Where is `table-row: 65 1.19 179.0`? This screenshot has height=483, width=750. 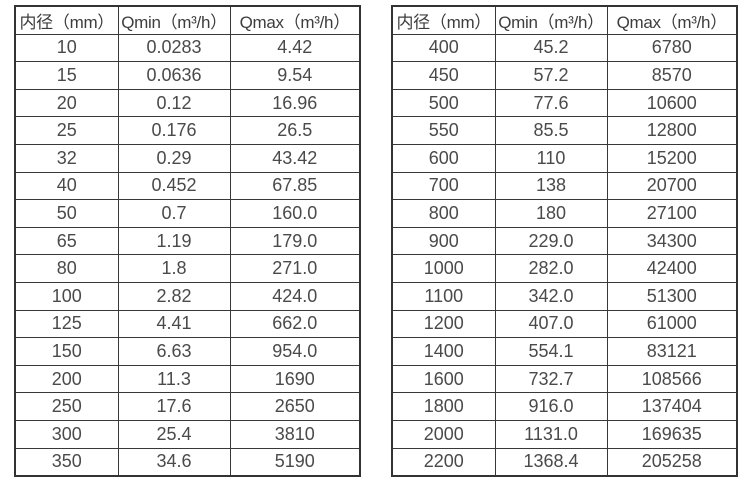 table-row: 65 1.19 179.0 is located at coordinates (187, 241).